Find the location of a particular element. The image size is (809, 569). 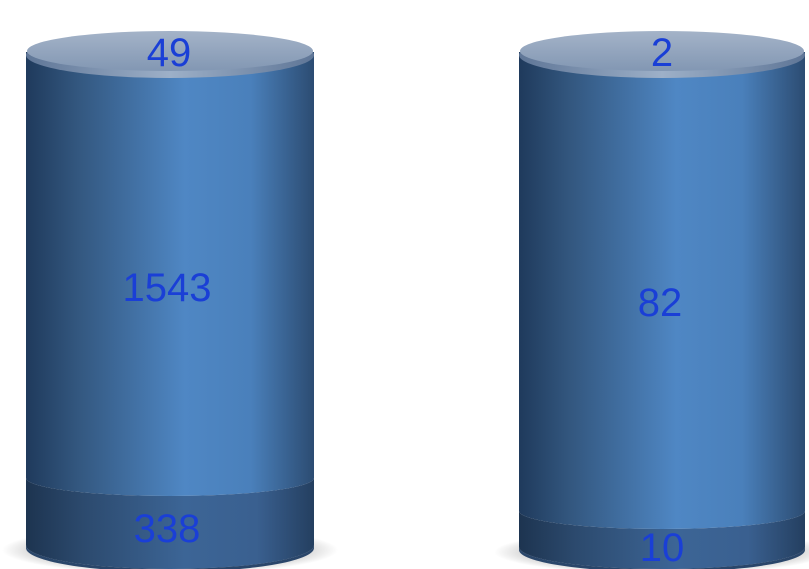

cylinder-2-label-top: 2 is located at coordinates (662, 53).